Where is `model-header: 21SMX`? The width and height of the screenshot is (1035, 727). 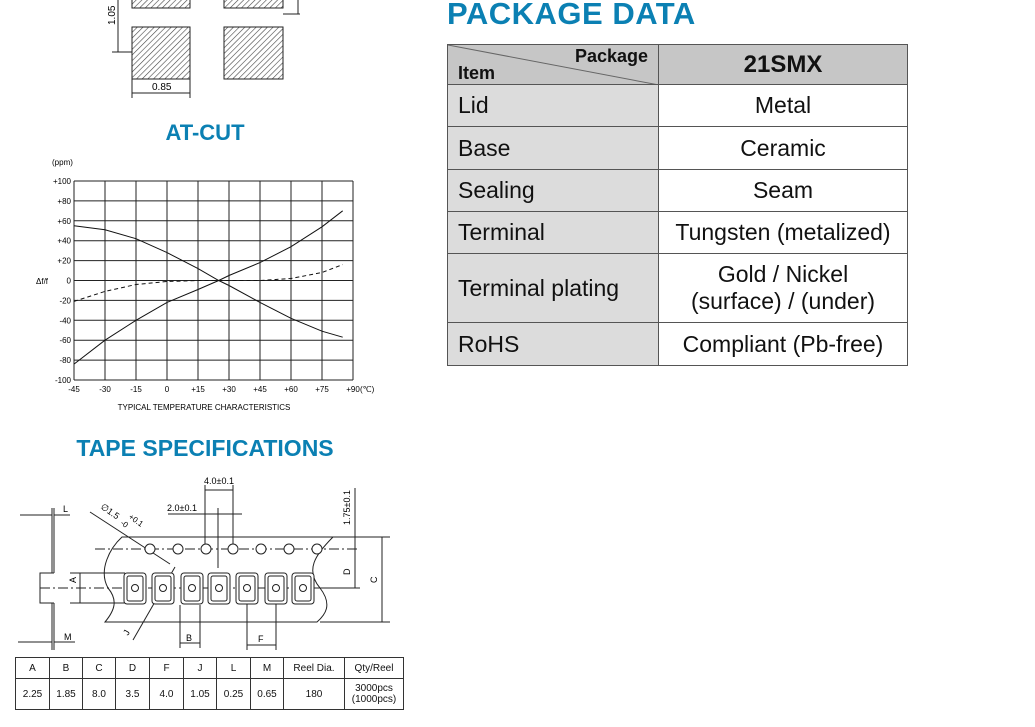
model-header: 21SMX is located at coordinates (783, 64).